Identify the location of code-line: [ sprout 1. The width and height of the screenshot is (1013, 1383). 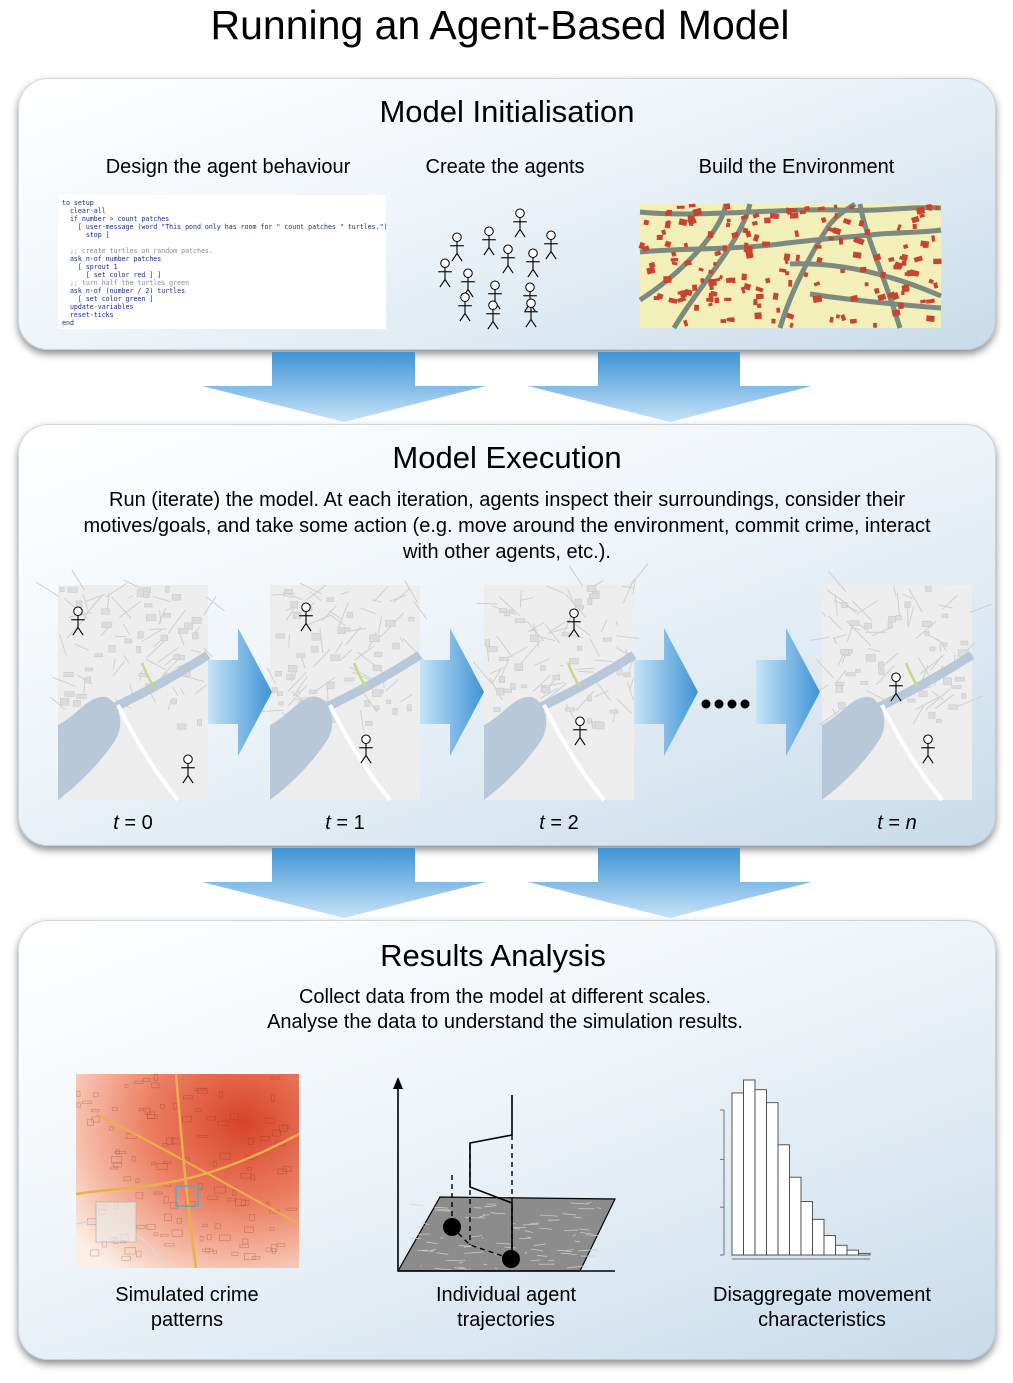
(90, 267).